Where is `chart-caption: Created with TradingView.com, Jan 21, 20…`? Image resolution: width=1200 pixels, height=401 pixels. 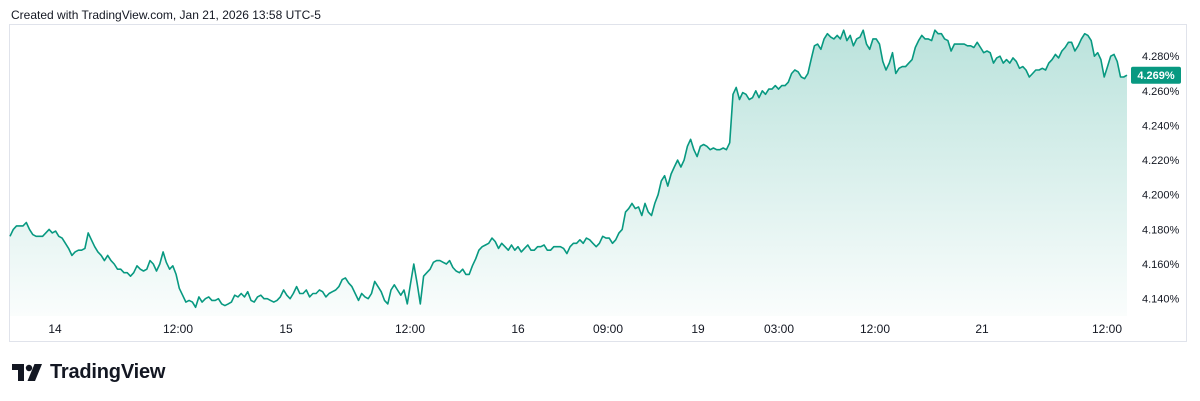 chart-caption: Created with TradingView.com, Jan 21, 20… is located at coordinates (166, 15).